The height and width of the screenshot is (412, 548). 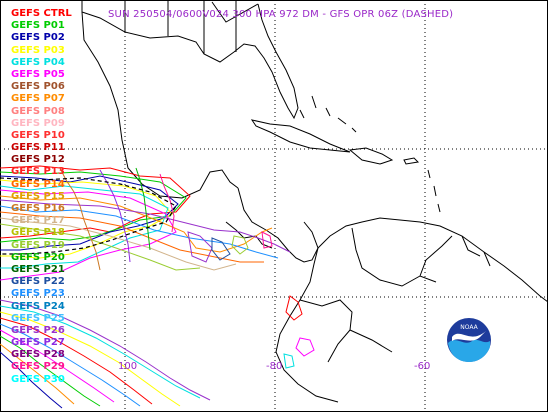 What do you see at coordinates (38, 123) in the screenshot?
I see `legend-item-p09: GEFS P09` at bounding box center [38, 123].